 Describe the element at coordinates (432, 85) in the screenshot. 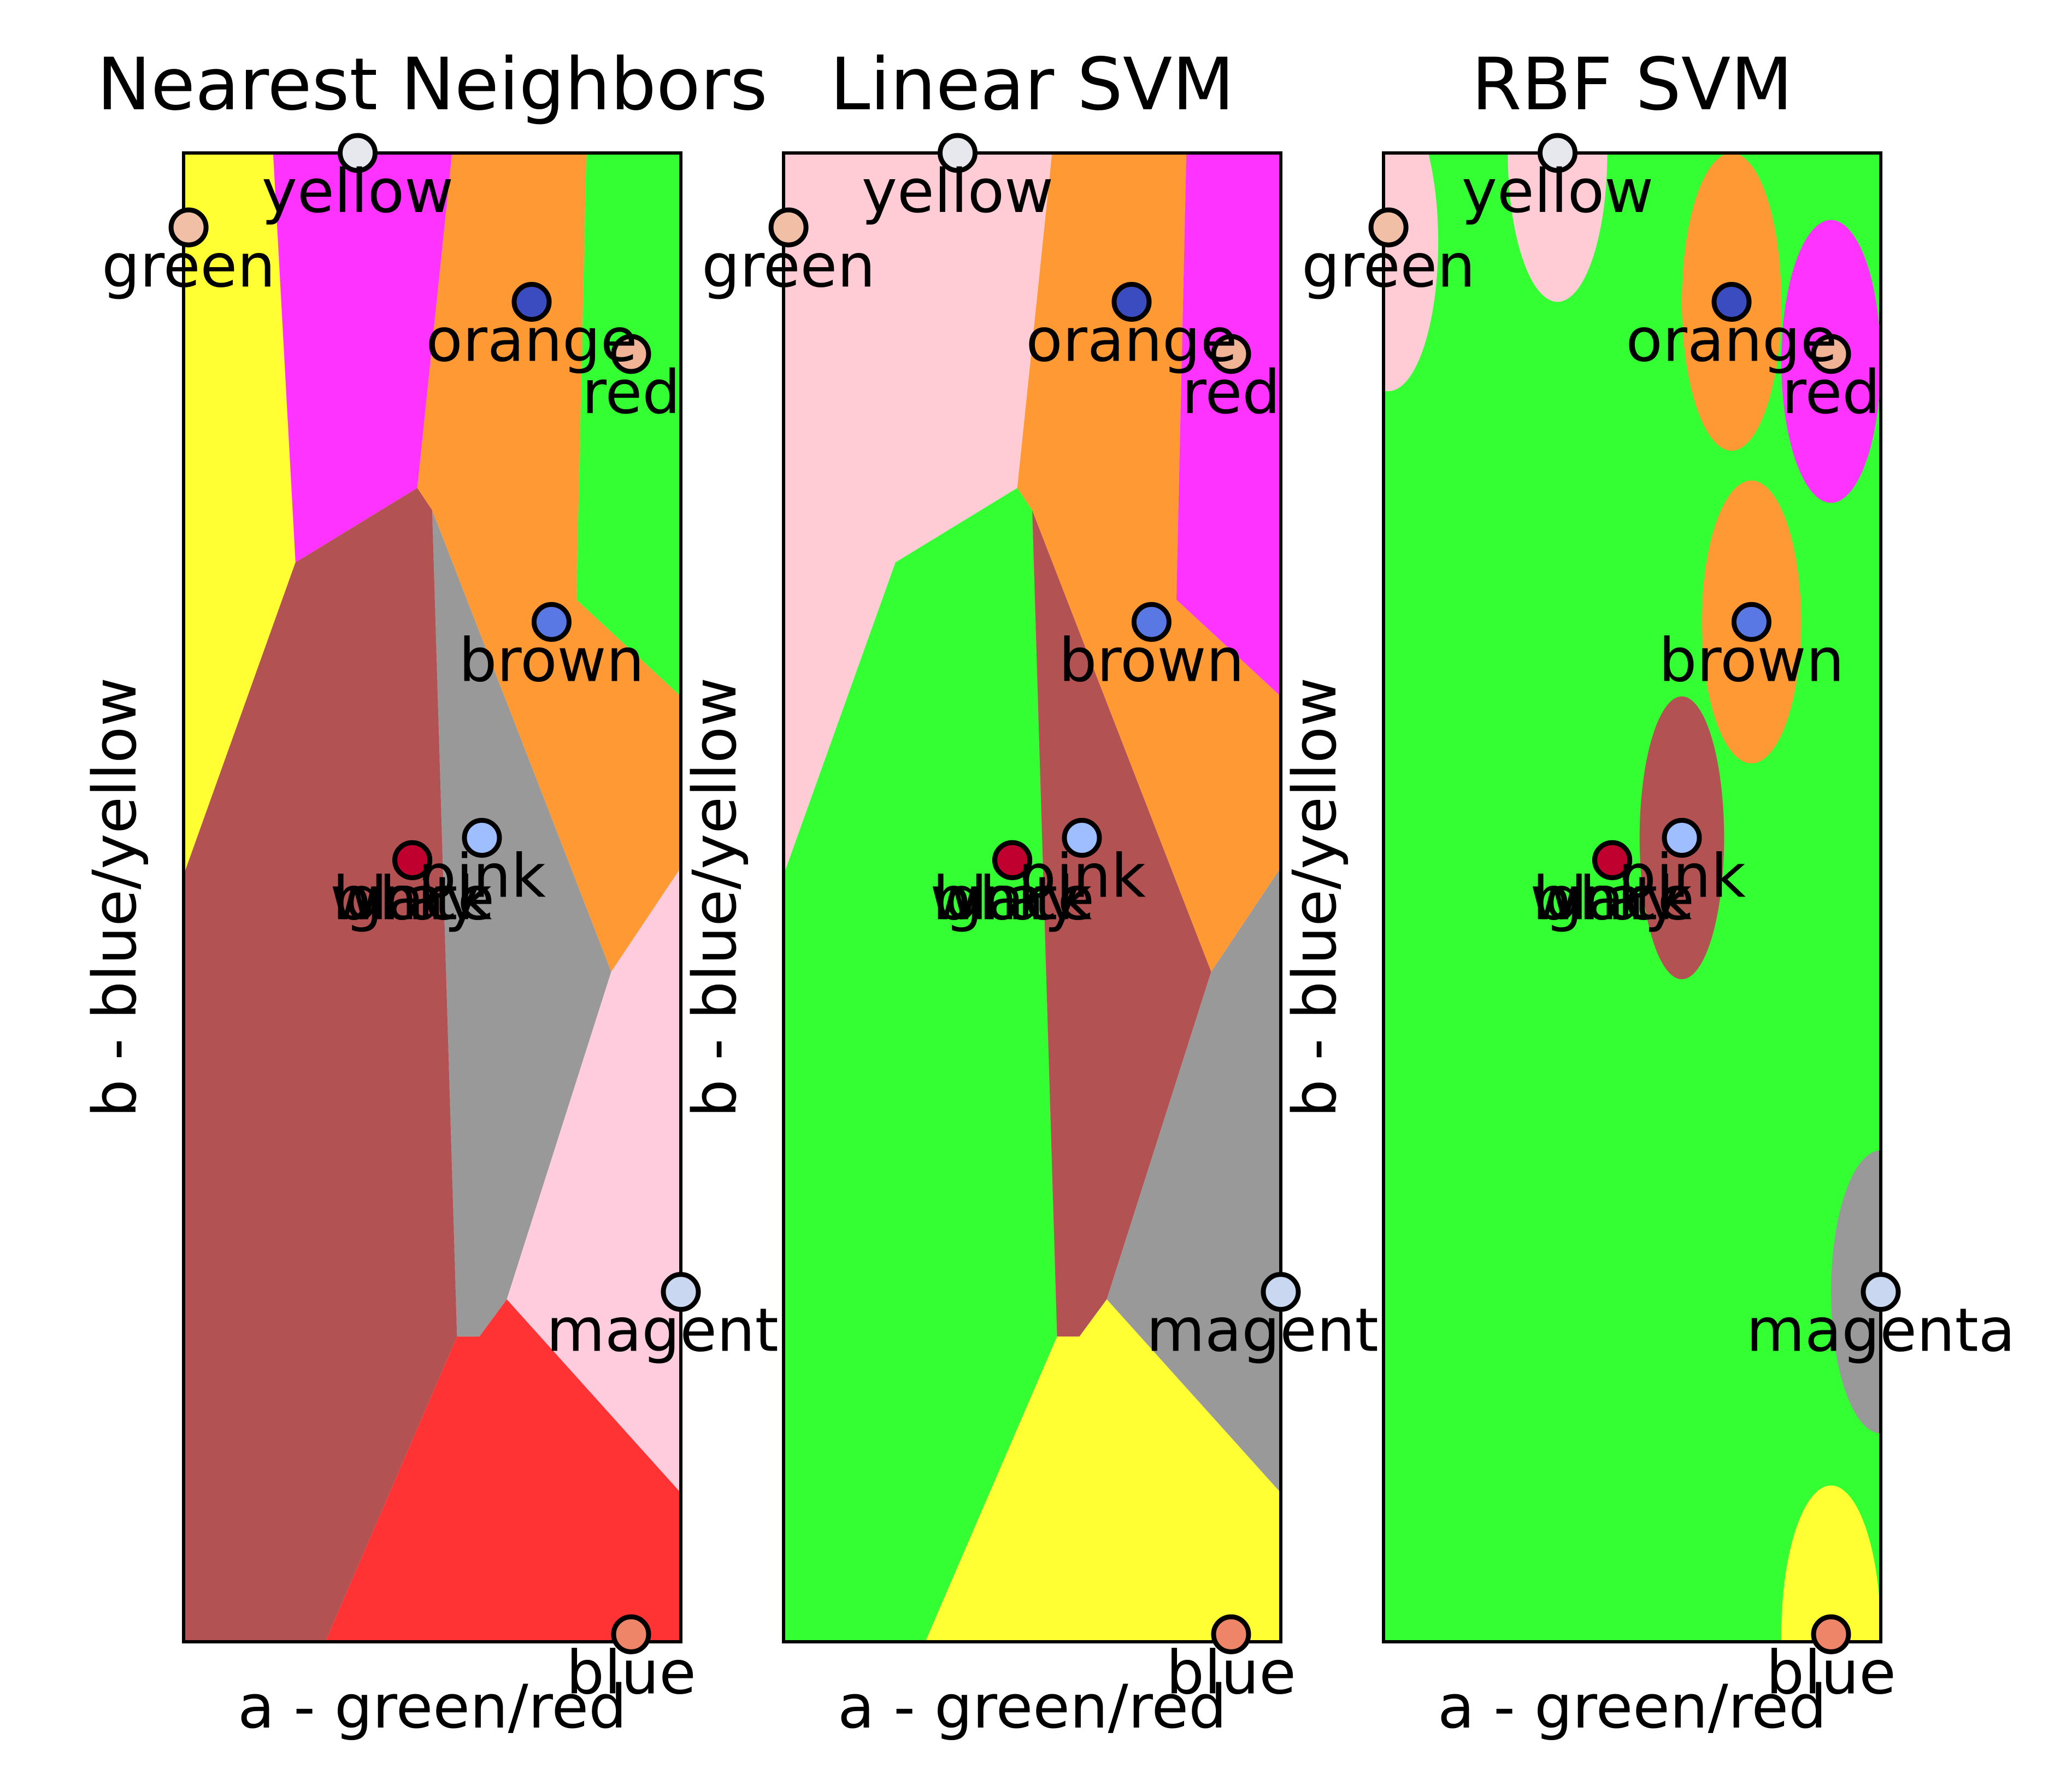

I see `chart-title: Nearest Neighbors` at that location.